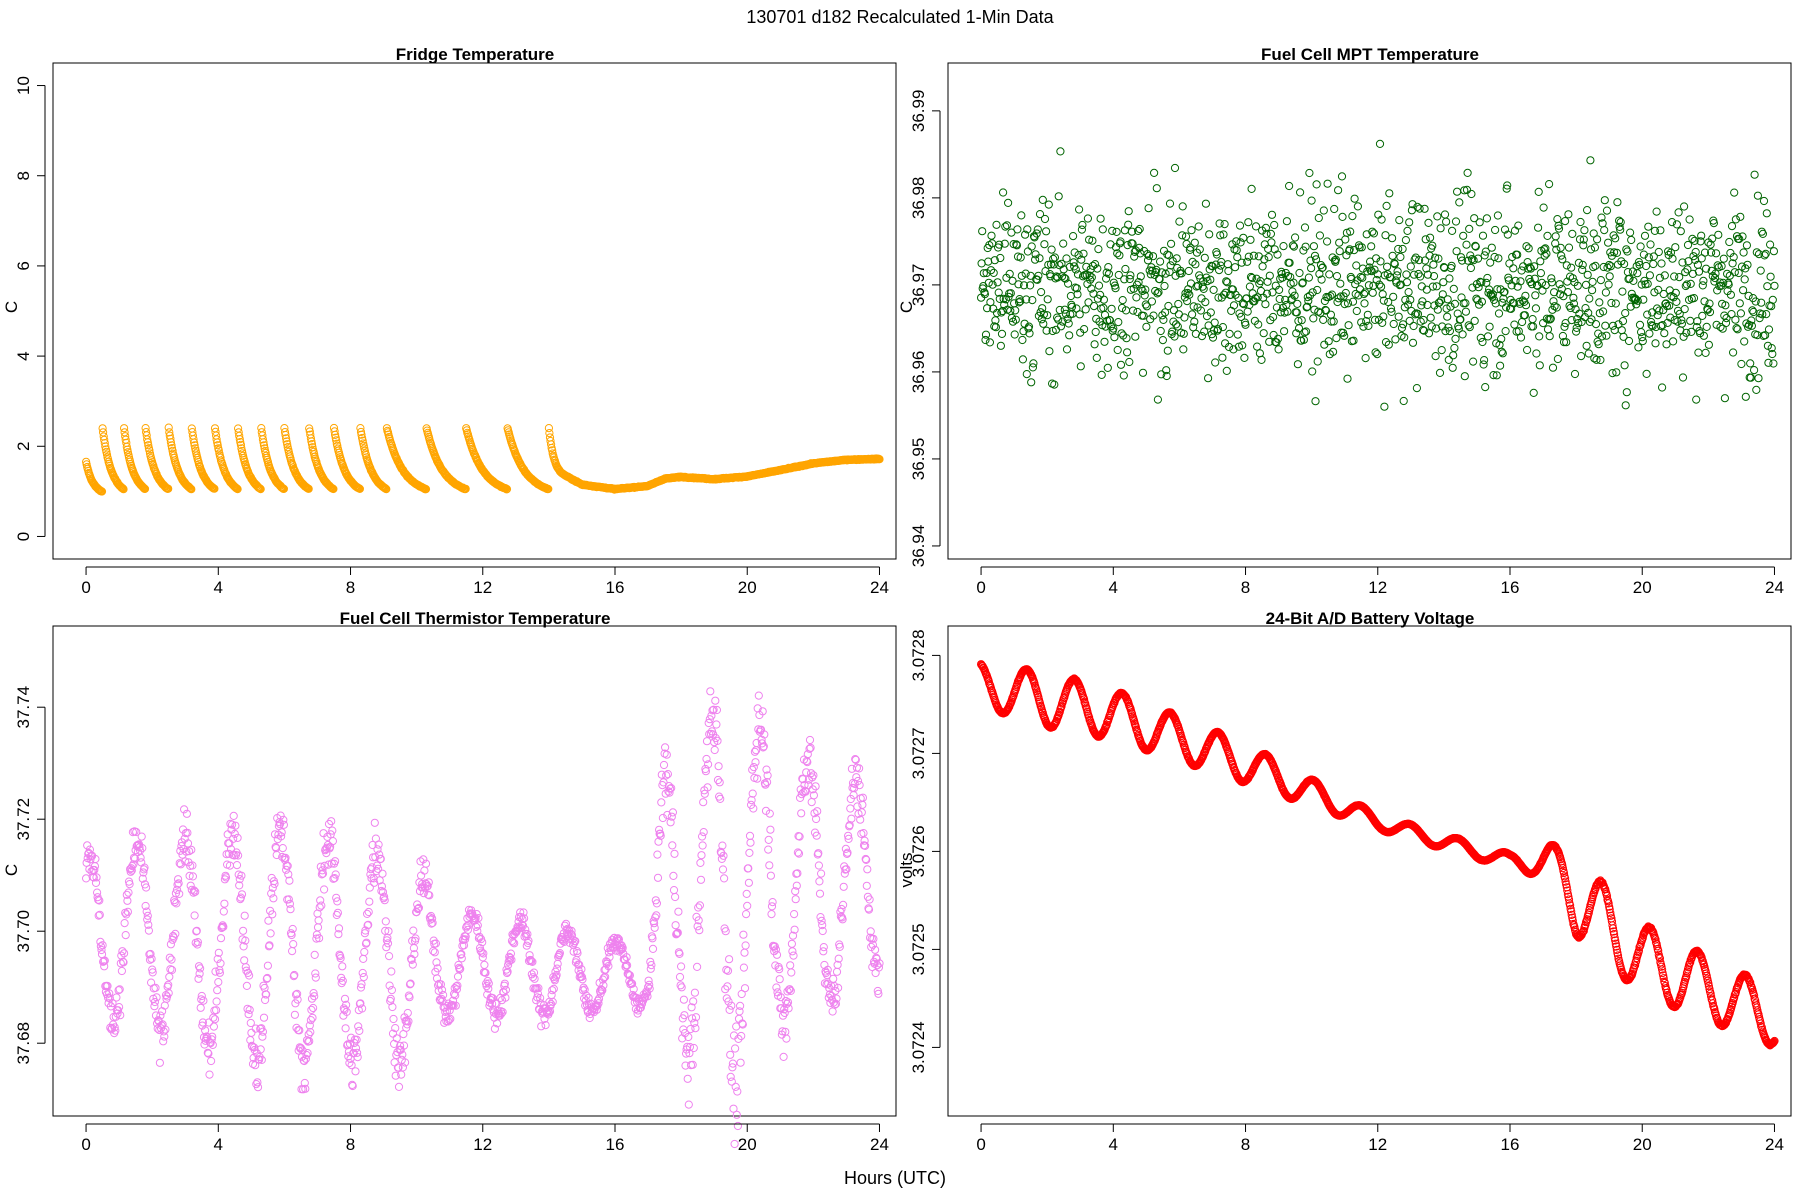  Describe the element at coordinates (23, 707) in the screenshot. I see `y-tick-label: 37.74` at that location.